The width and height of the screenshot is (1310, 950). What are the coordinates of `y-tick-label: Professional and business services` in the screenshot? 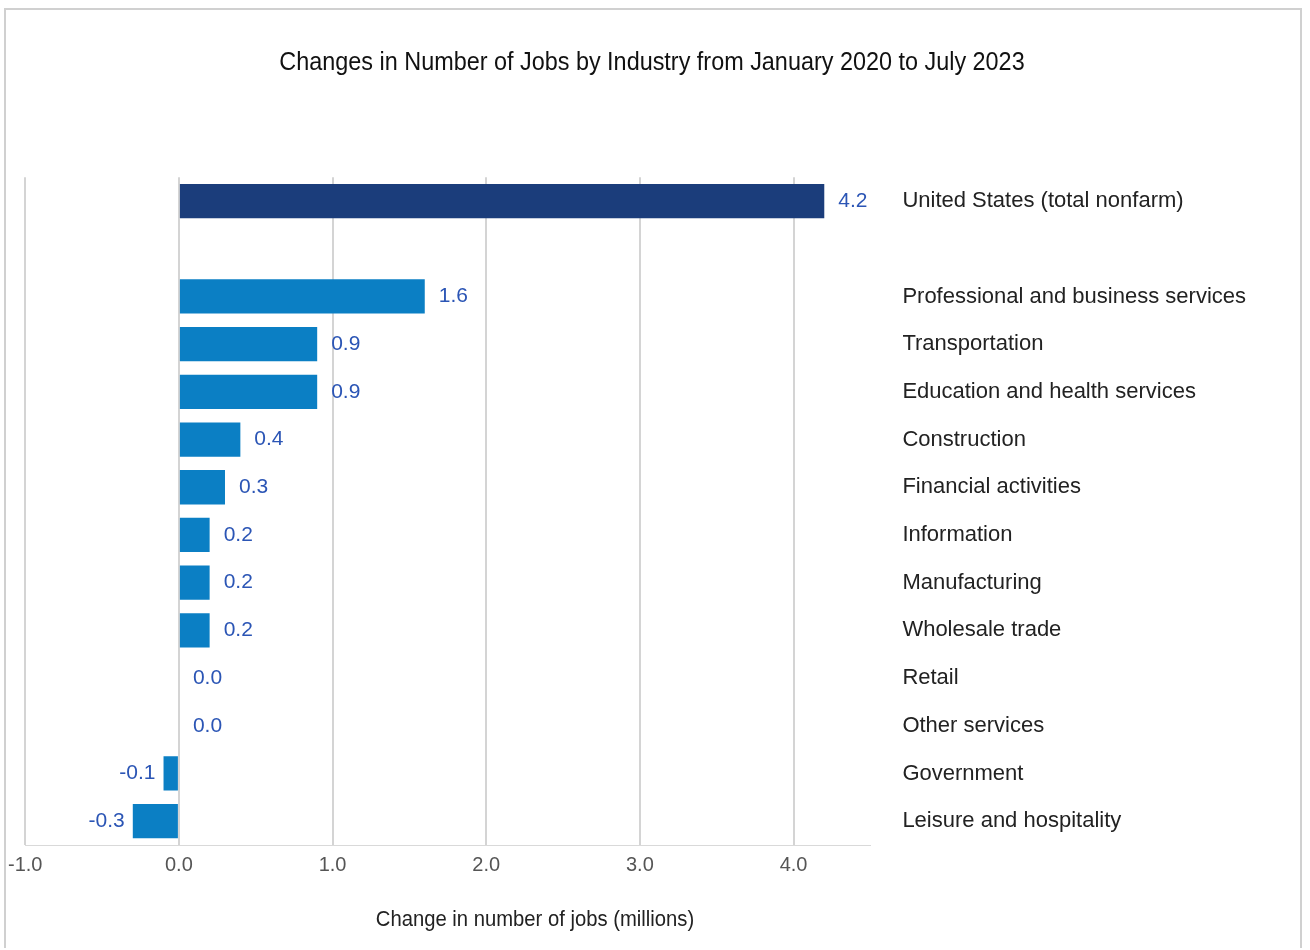 It's located at (1074, 295).